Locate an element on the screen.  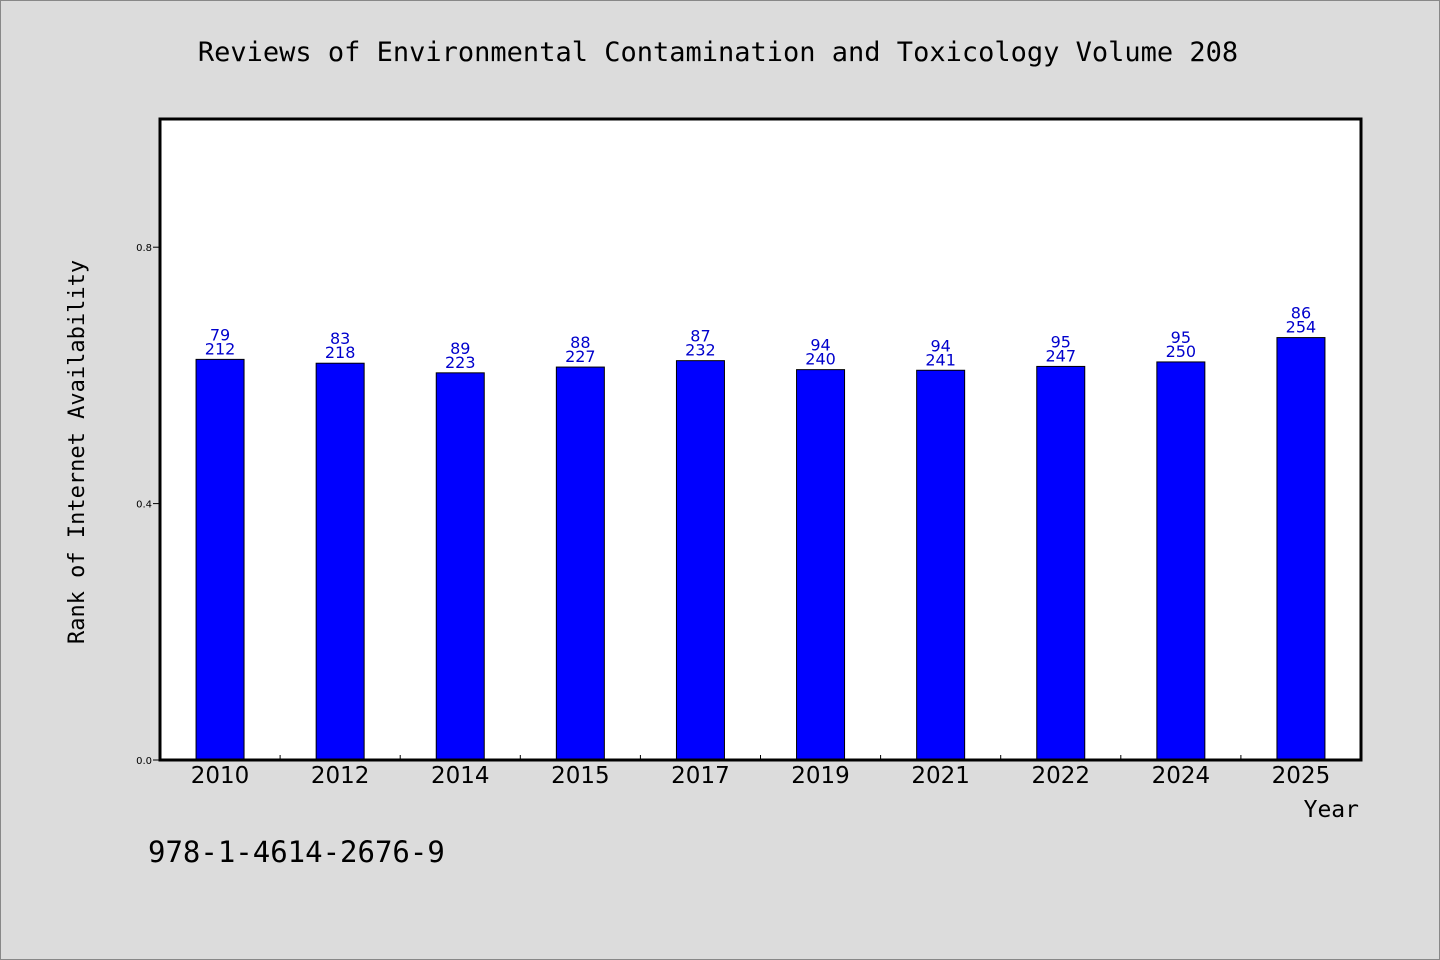
data-label-top: 88 is located at coordinates (580, 342).